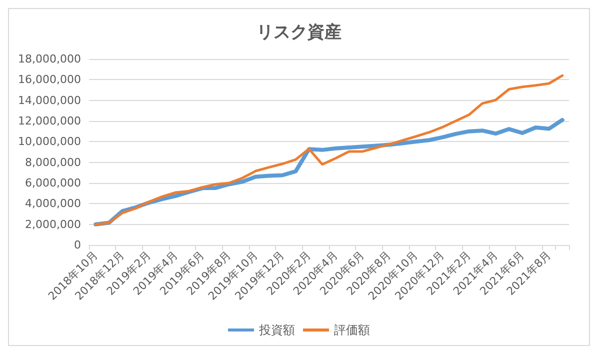 This screenshot has height=354, width=598. What do you see at coordinates (53, 224) in the screenshot?
I see `y-tick-label: 2,000,000` at bounding box center [53, 224].